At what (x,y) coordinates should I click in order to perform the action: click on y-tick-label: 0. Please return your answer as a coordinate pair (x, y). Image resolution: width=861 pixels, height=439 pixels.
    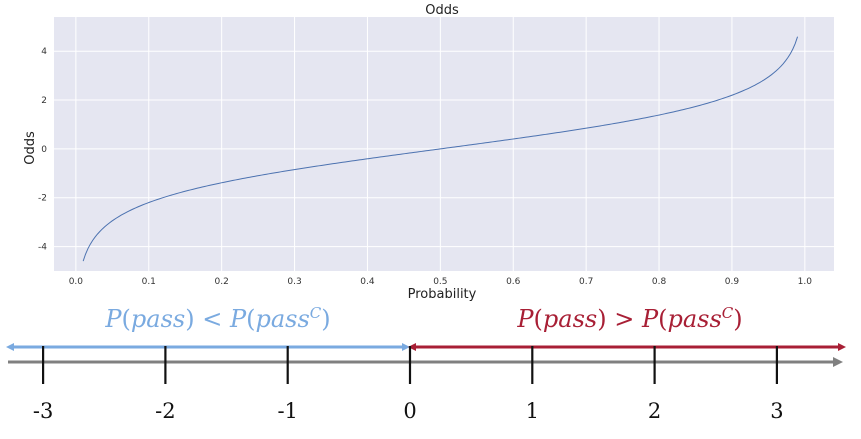
    Looking at the image, I should click on (44, 150).